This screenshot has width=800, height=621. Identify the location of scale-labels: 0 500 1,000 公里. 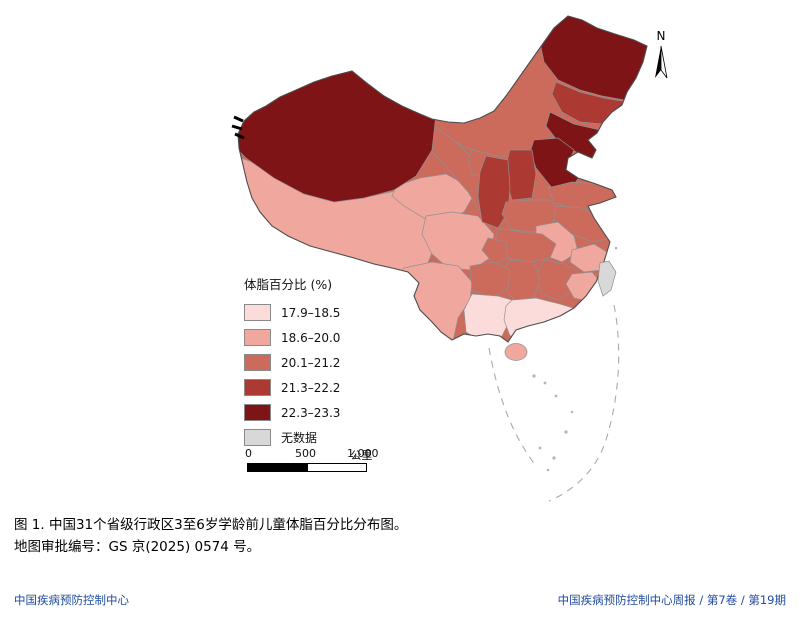
(361, 454).